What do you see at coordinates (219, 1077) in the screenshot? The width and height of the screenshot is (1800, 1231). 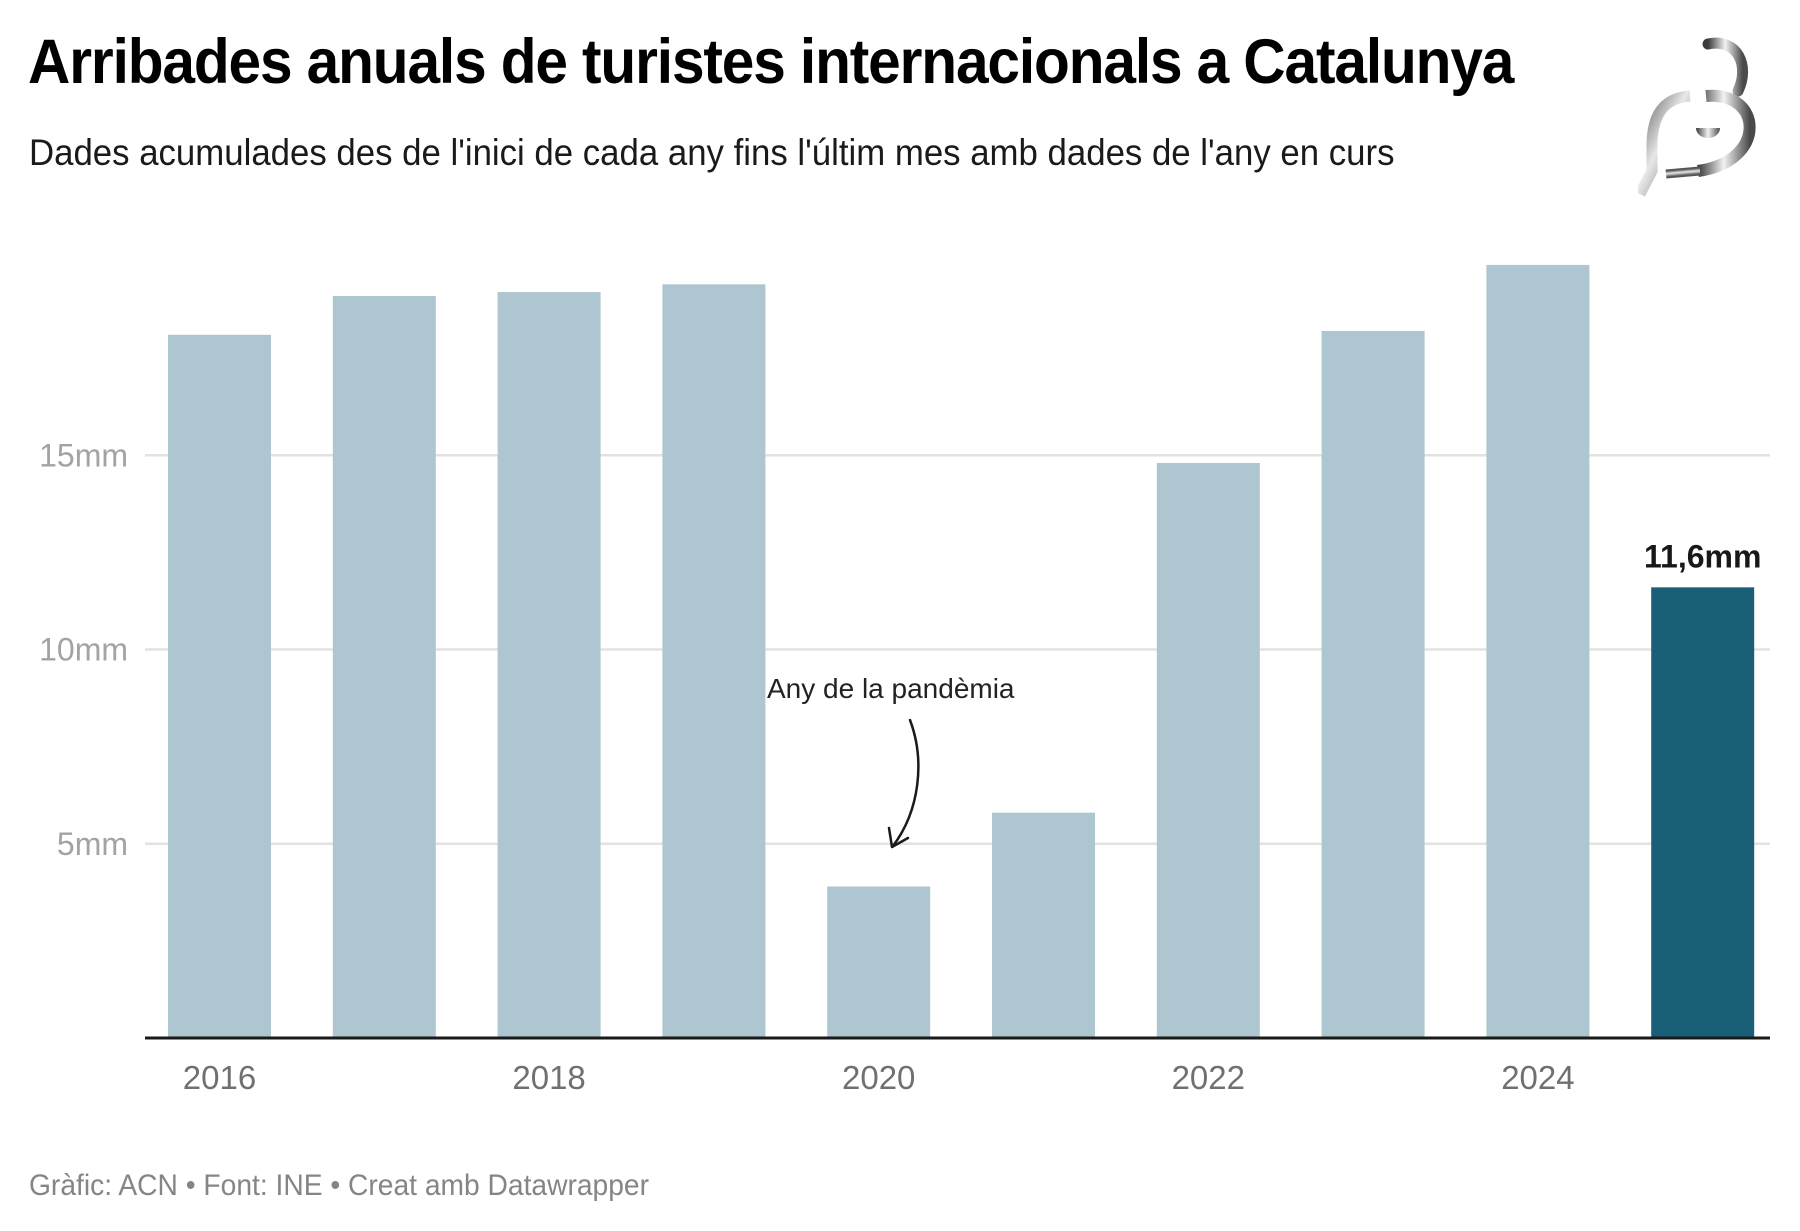 I see `x-tick-label: 2016` at bounding box center [219, 1077].